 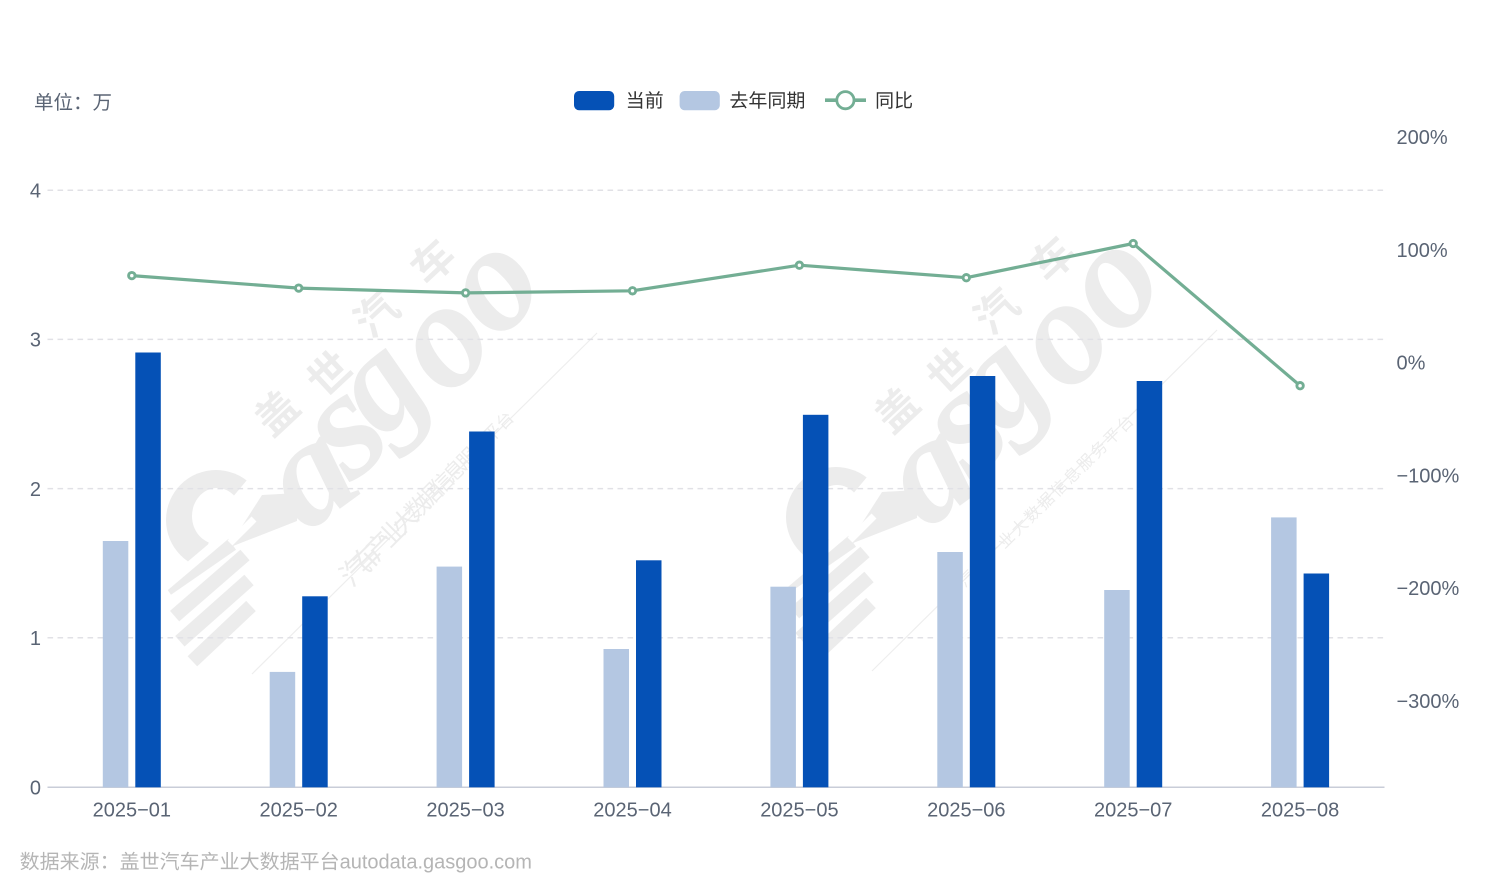 What do you see at coordinates (1428, 476) in the screenshot?
I see `svg-text: −100%` at bounding box center [1428, 476].